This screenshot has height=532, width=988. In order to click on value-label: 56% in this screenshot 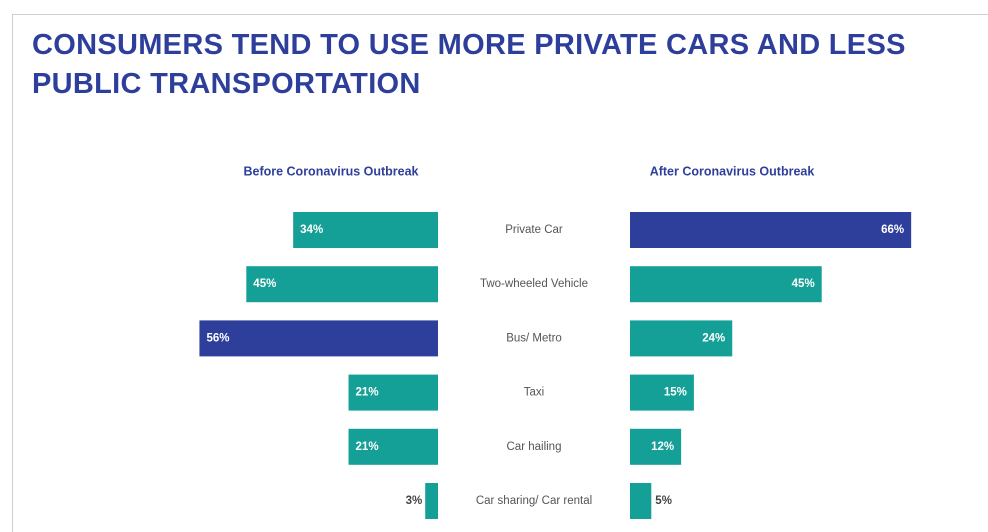, I will do `click(217, 338)`.